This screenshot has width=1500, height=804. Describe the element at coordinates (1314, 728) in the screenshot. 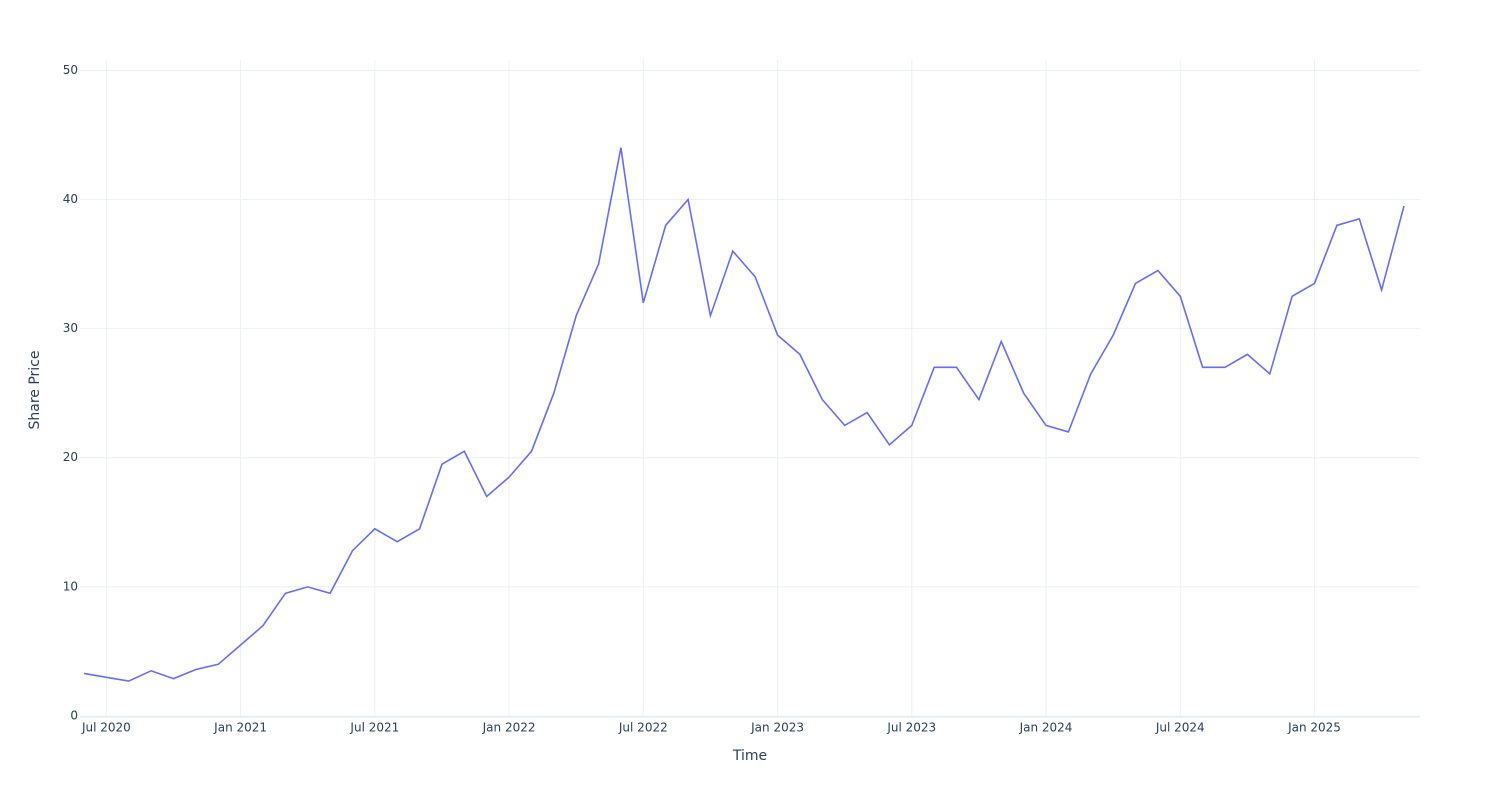

I see `x-tick-label: Jan 2025` at that location.